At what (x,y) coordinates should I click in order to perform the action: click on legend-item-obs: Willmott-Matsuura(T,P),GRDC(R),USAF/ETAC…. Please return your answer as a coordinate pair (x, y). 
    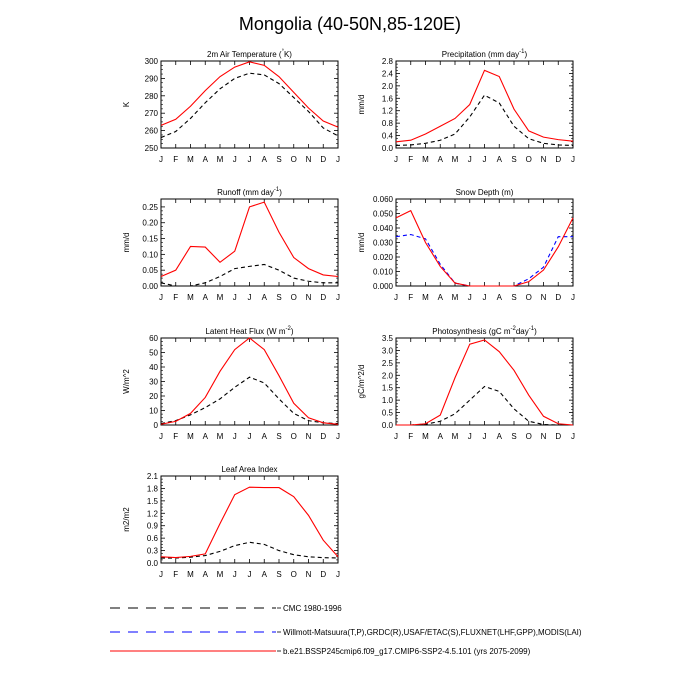
    Looking at the image, I should click on (346, 632).